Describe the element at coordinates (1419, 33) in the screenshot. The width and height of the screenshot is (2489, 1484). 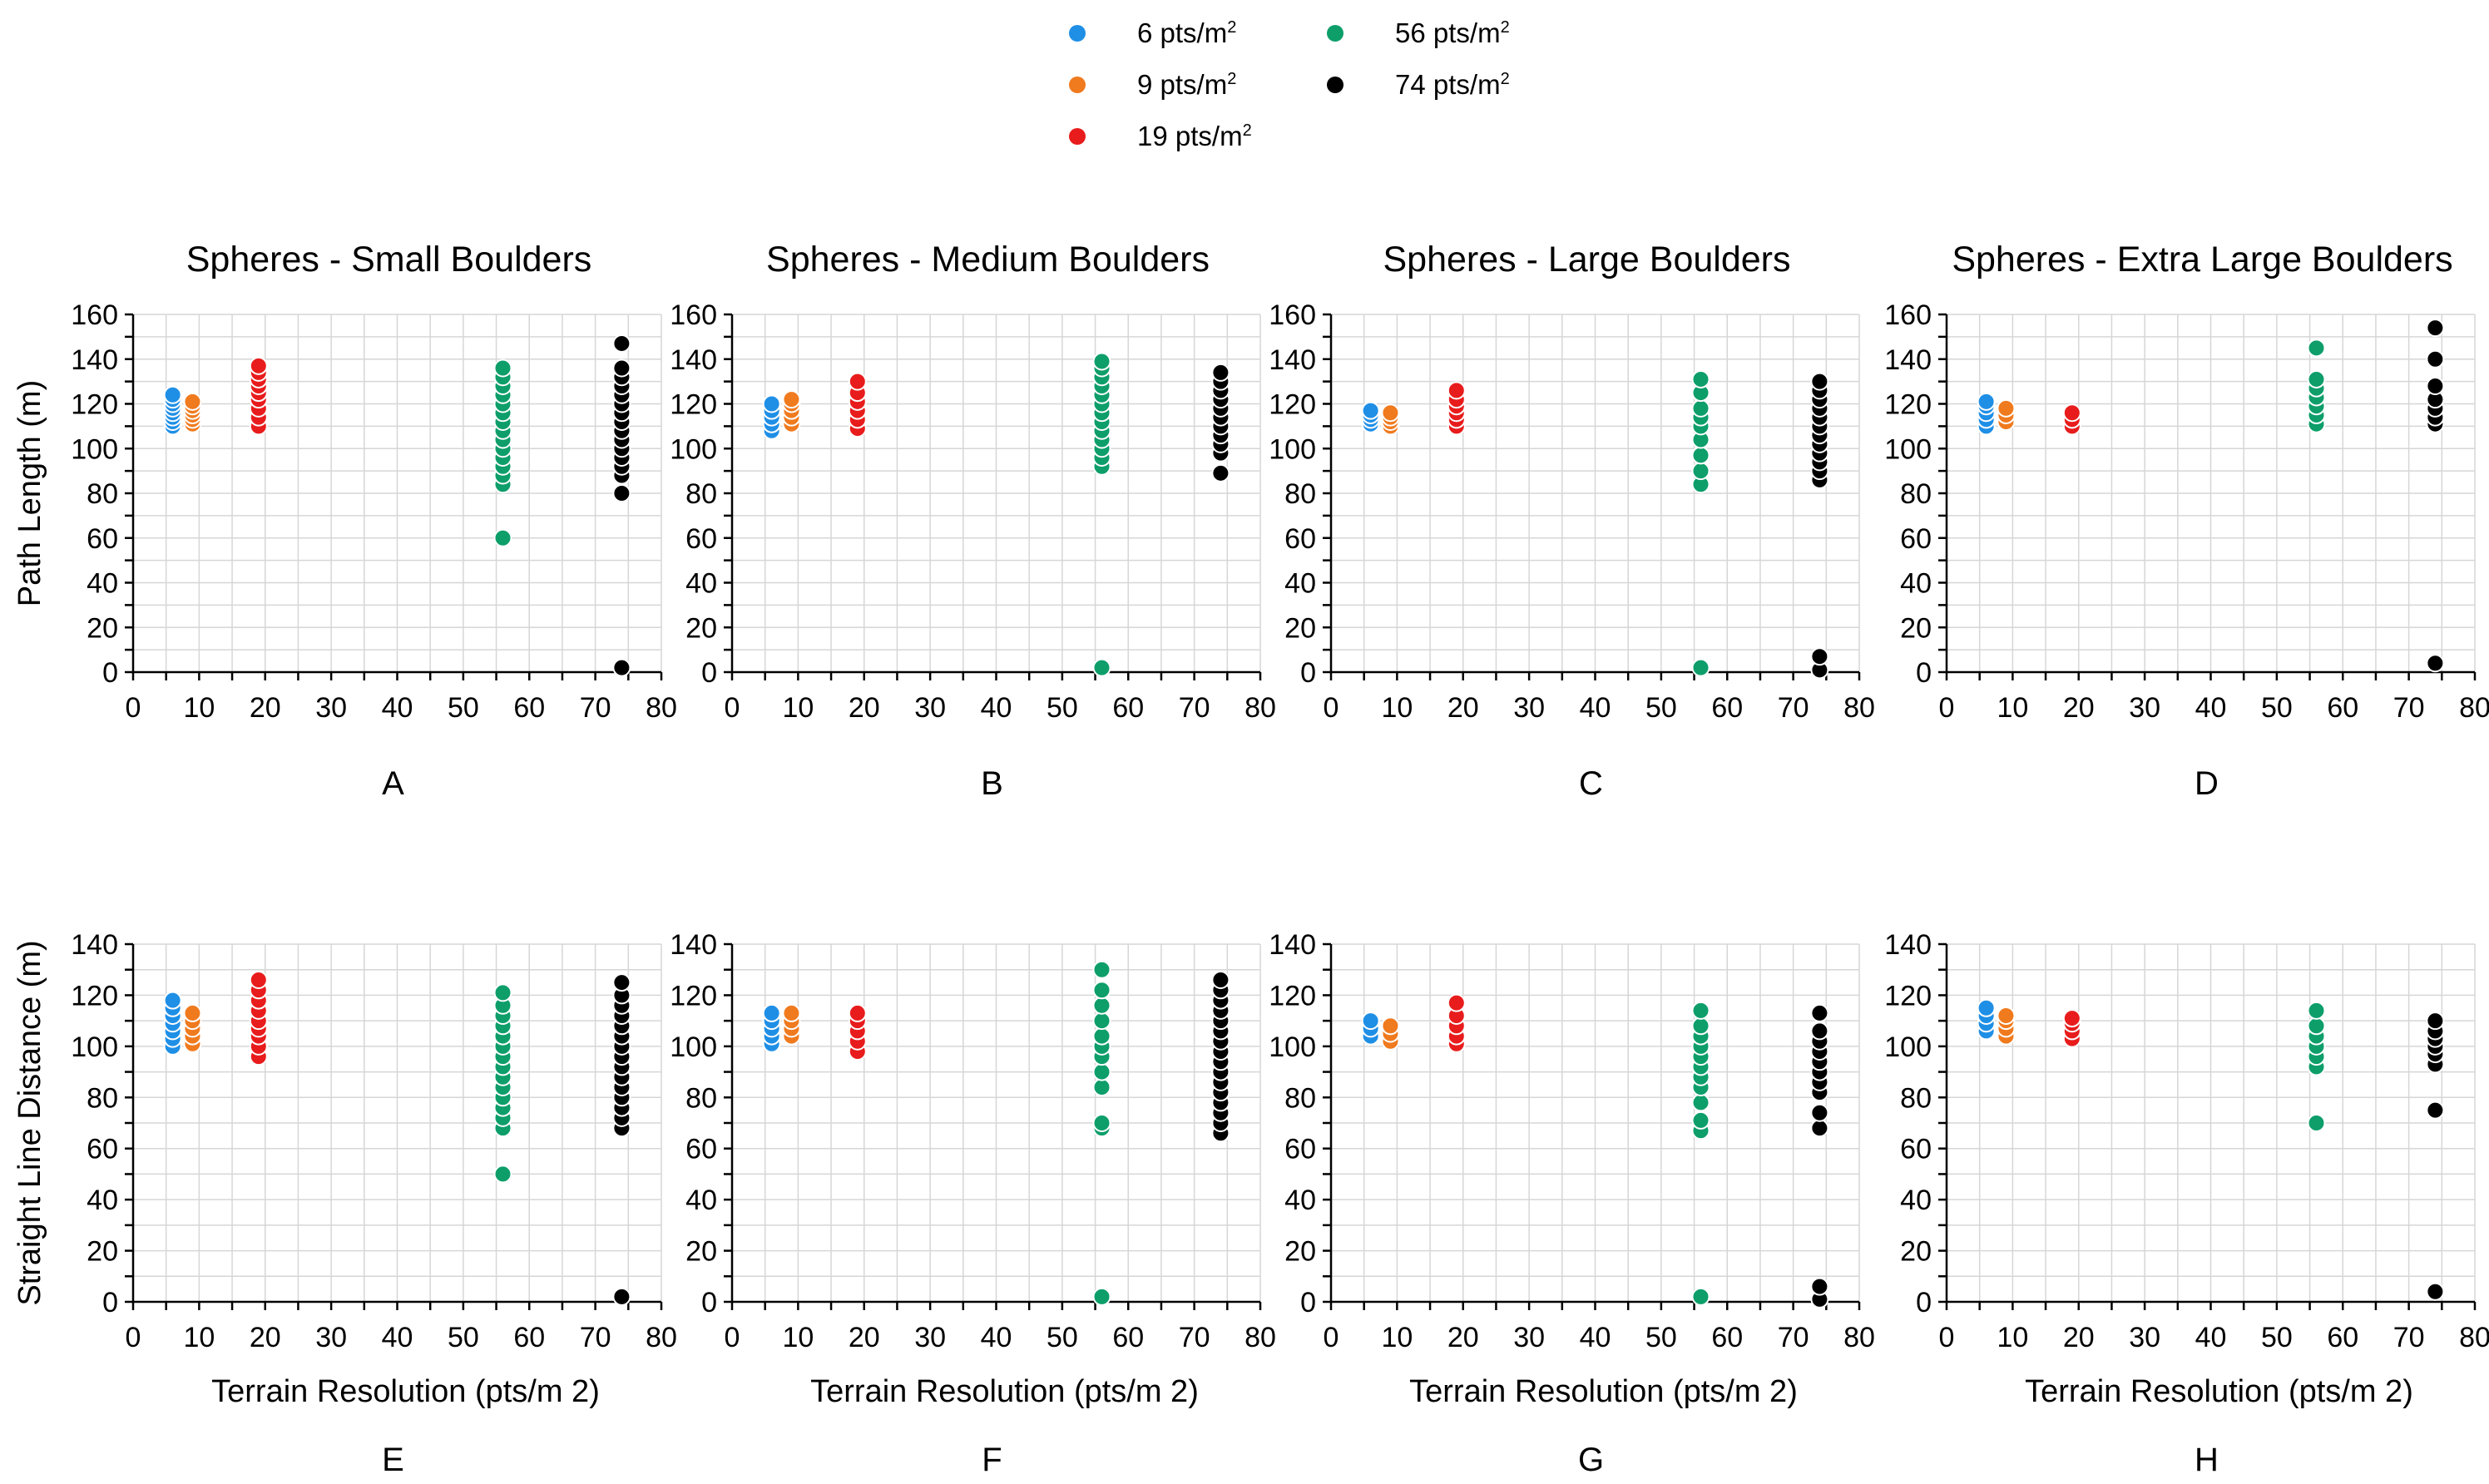
I see `legend-item-56: 56 pts/m2` at that location.